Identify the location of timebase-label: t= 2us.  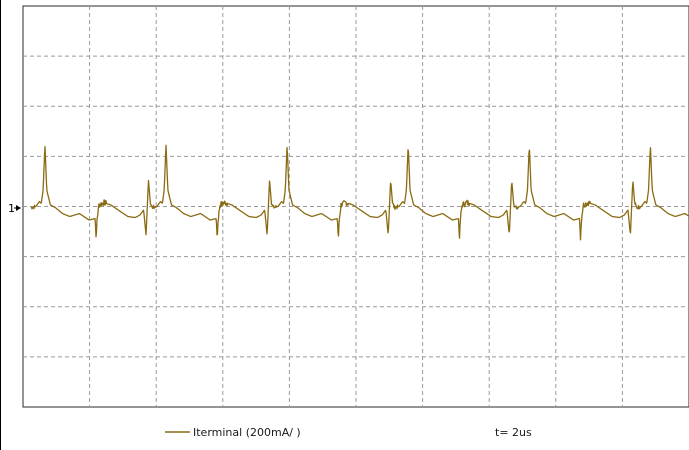
(513, 432).